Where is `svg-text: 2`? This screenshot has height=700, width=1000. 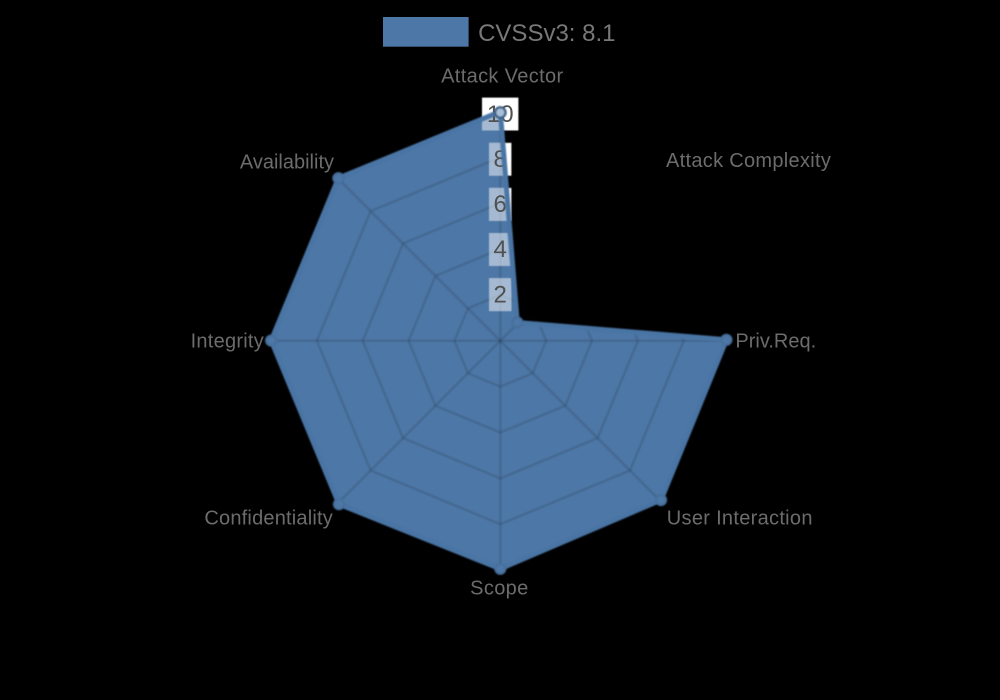 svg-text: 2 is located at coordinates (500, 294).